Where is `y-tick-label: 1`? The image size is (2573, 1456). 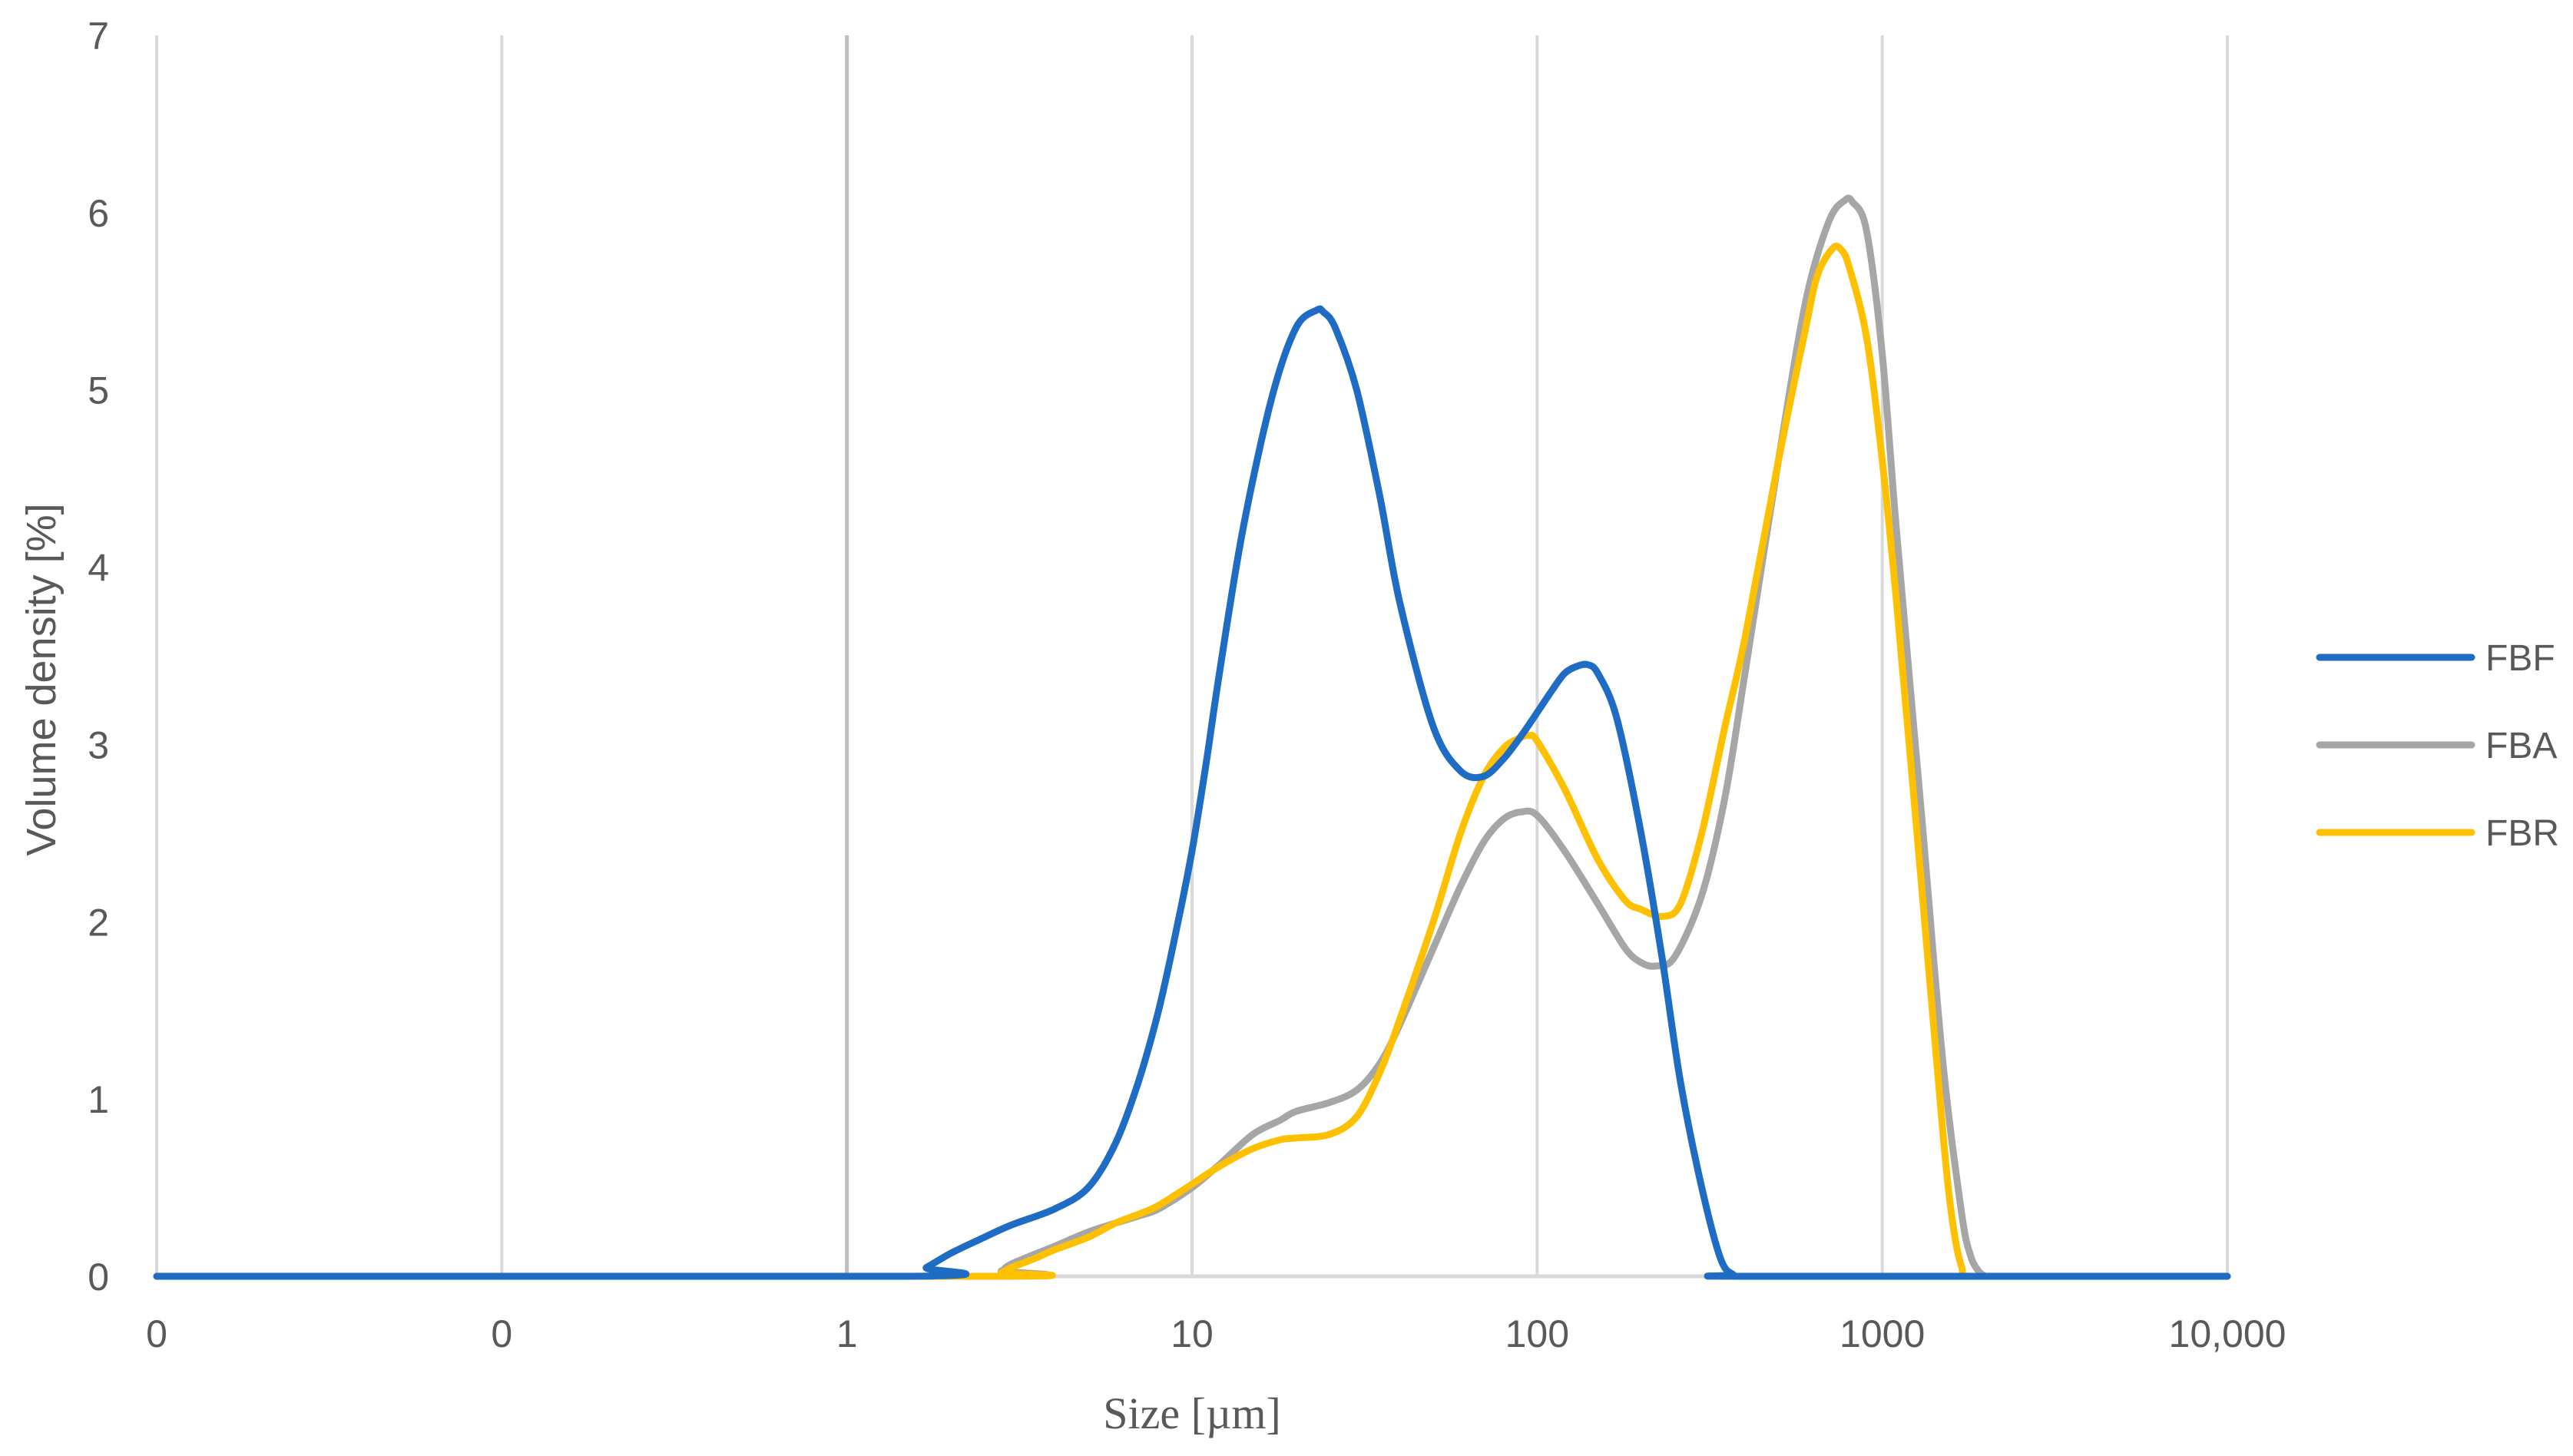
y-tick-label: 1 is located at coordinates (98, 1099).